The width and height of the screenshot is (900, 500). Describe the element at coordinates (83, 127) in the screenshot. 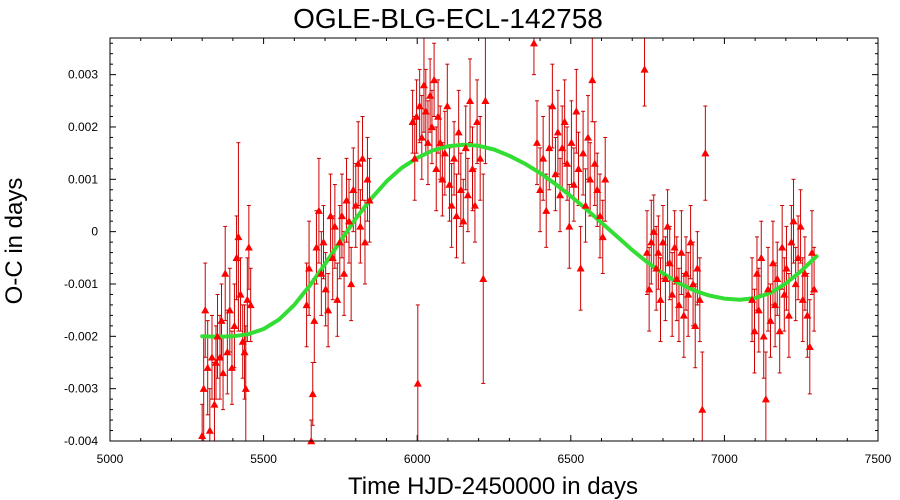

I see `y-tick-label: 0.002` at that location.